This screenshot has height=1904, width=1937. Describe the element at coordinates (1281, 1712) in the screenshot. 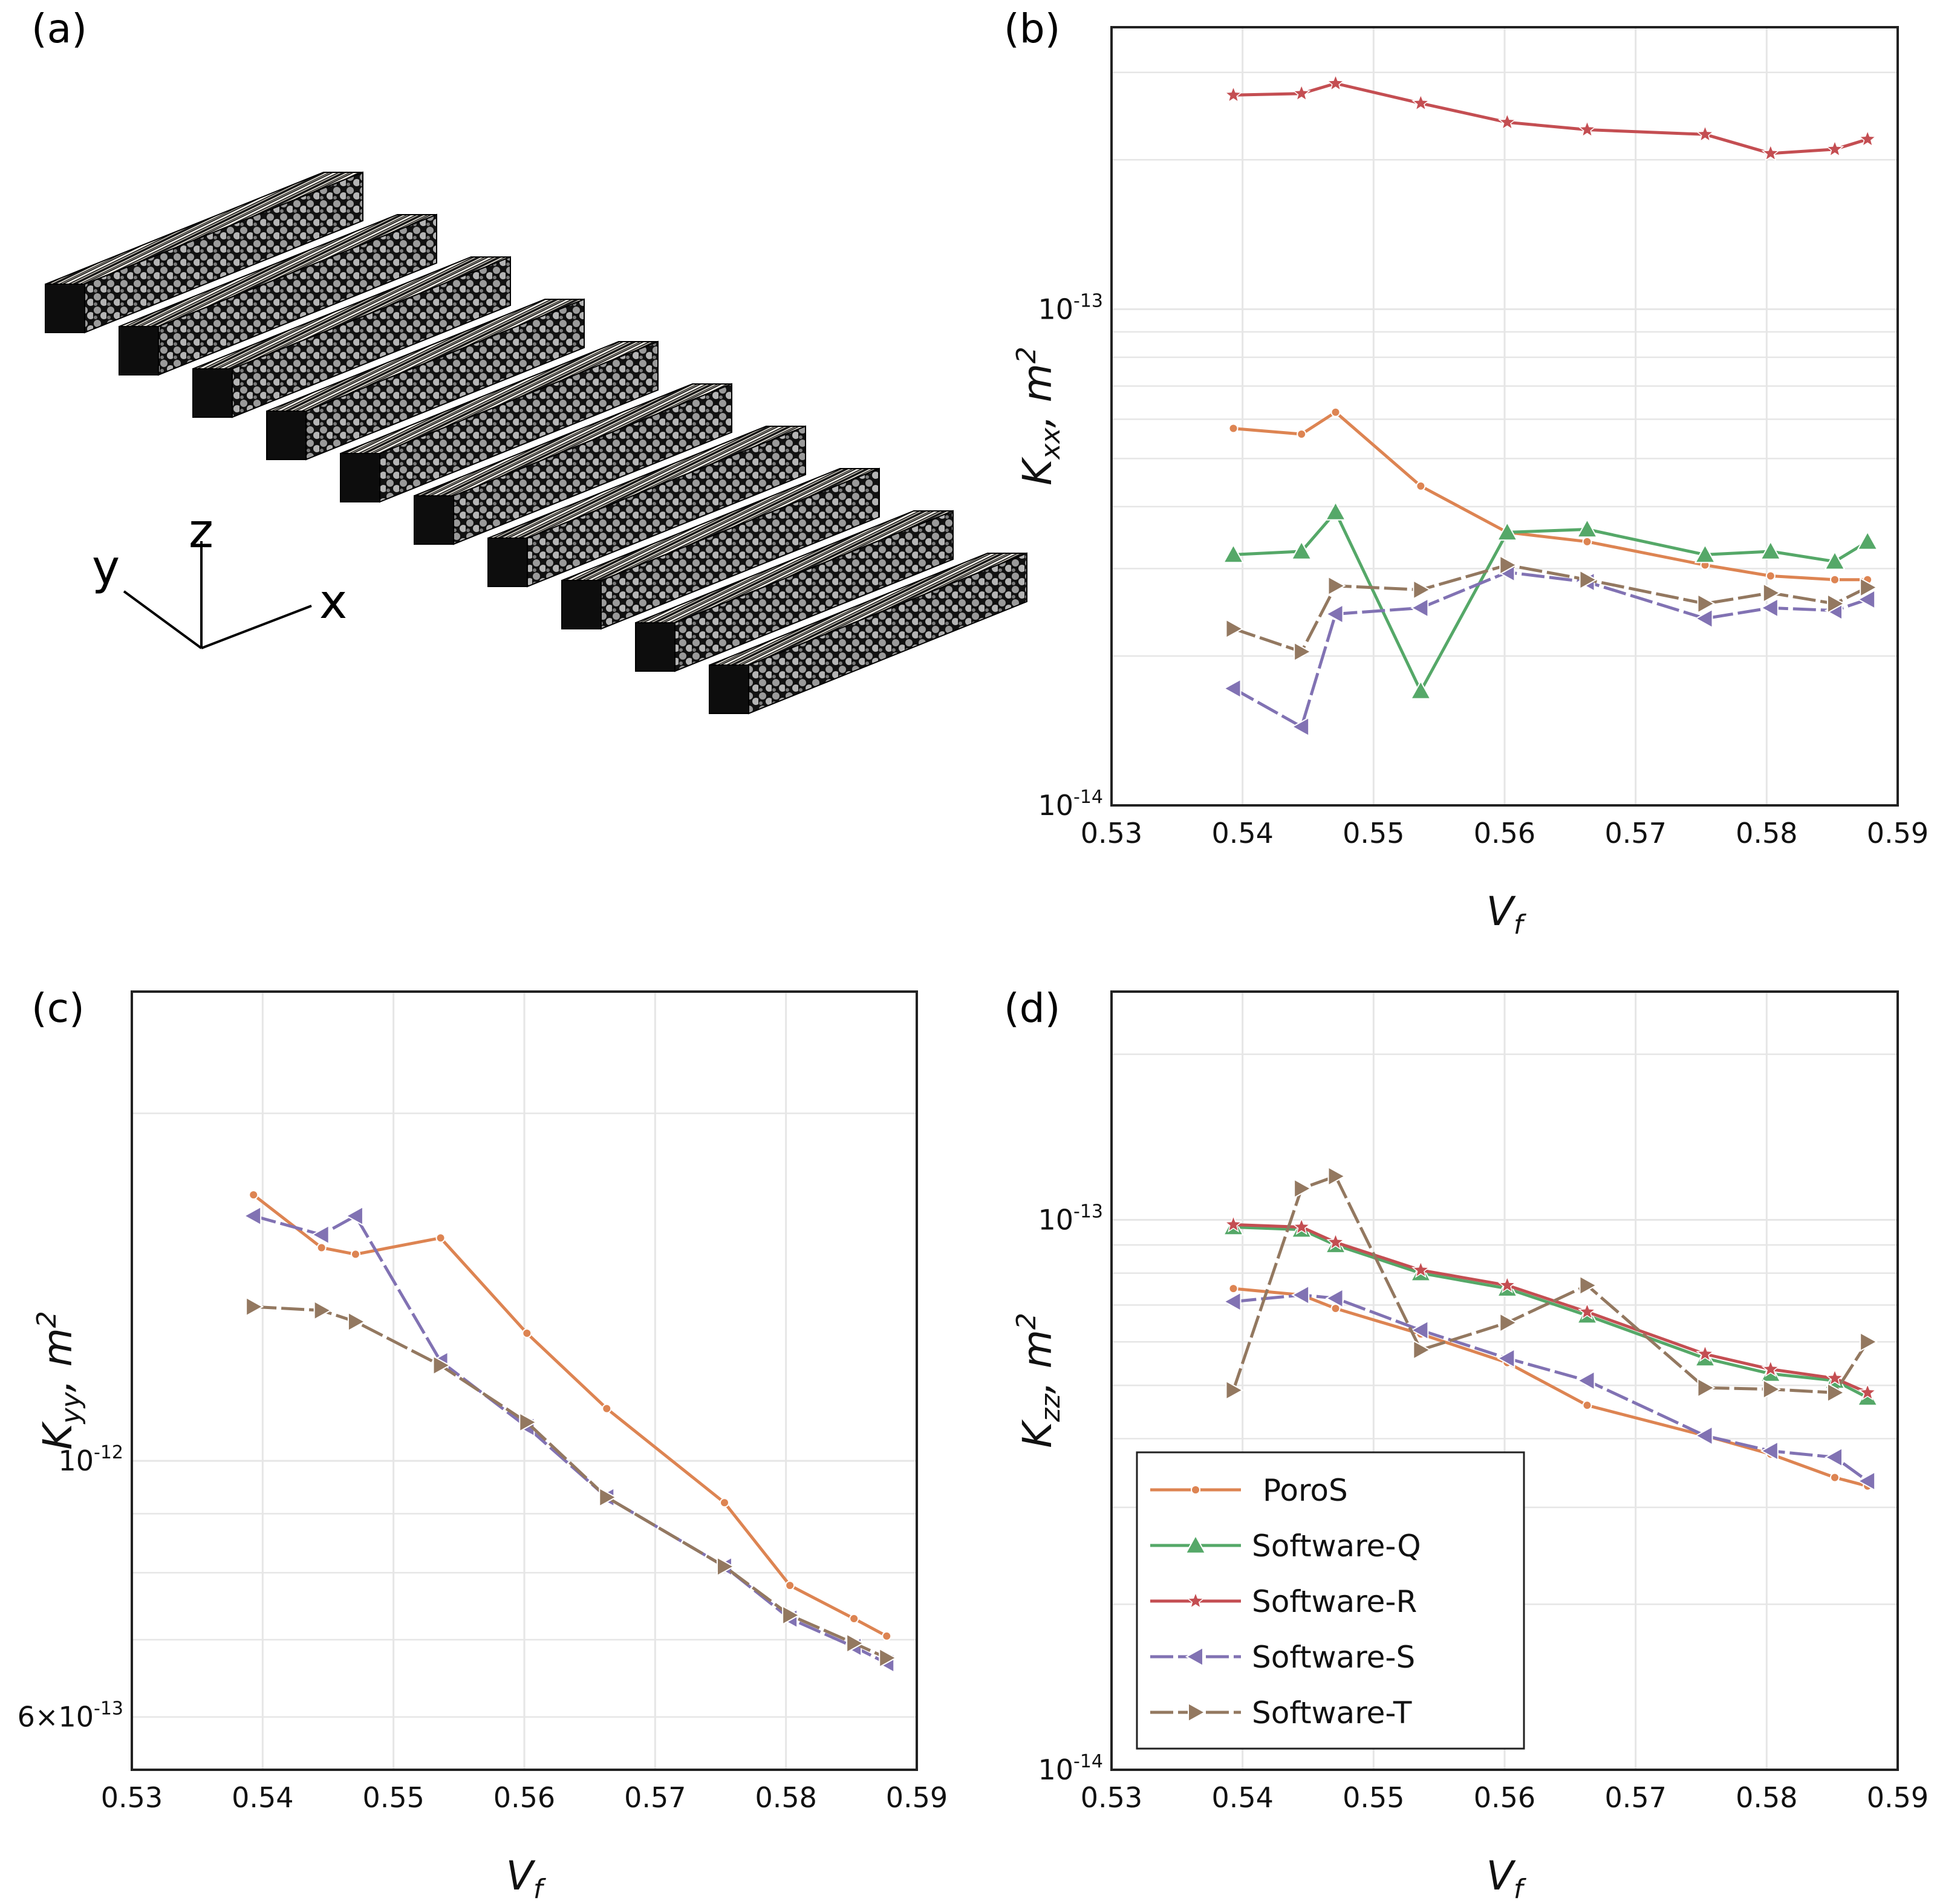

I see `legend-item: Software-T` at that location.